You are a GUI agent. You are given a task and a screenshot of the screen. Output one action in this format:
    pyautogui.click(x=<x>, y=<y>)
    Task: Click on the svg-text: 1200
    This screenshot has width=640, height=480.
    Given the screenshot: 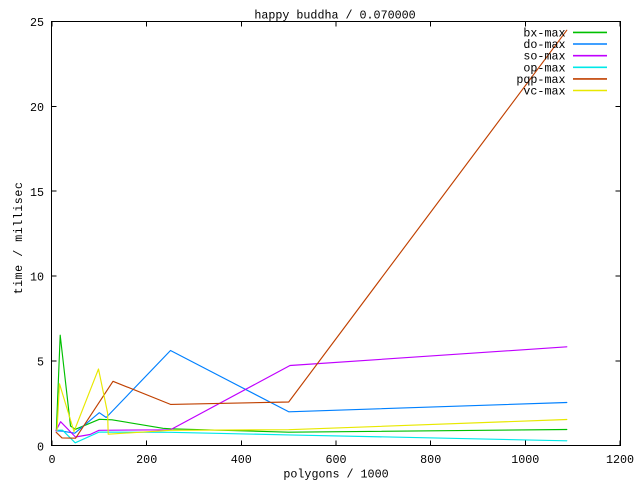 What is the action you would take?
    pyautogui.click(x=620, y=460)
    